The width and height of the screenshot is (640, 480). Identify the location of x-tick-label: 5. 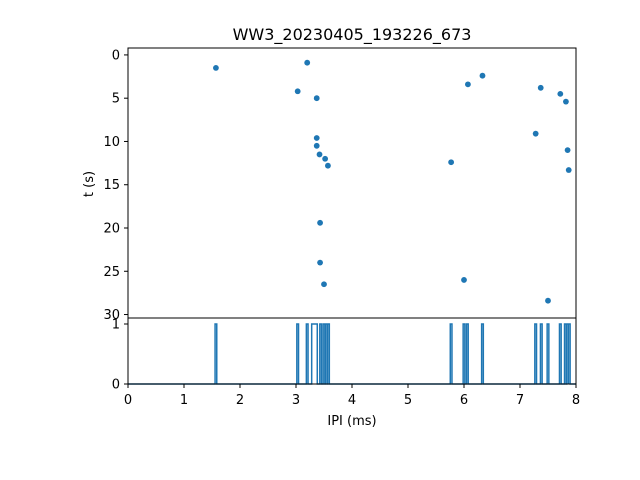
(408, 400).